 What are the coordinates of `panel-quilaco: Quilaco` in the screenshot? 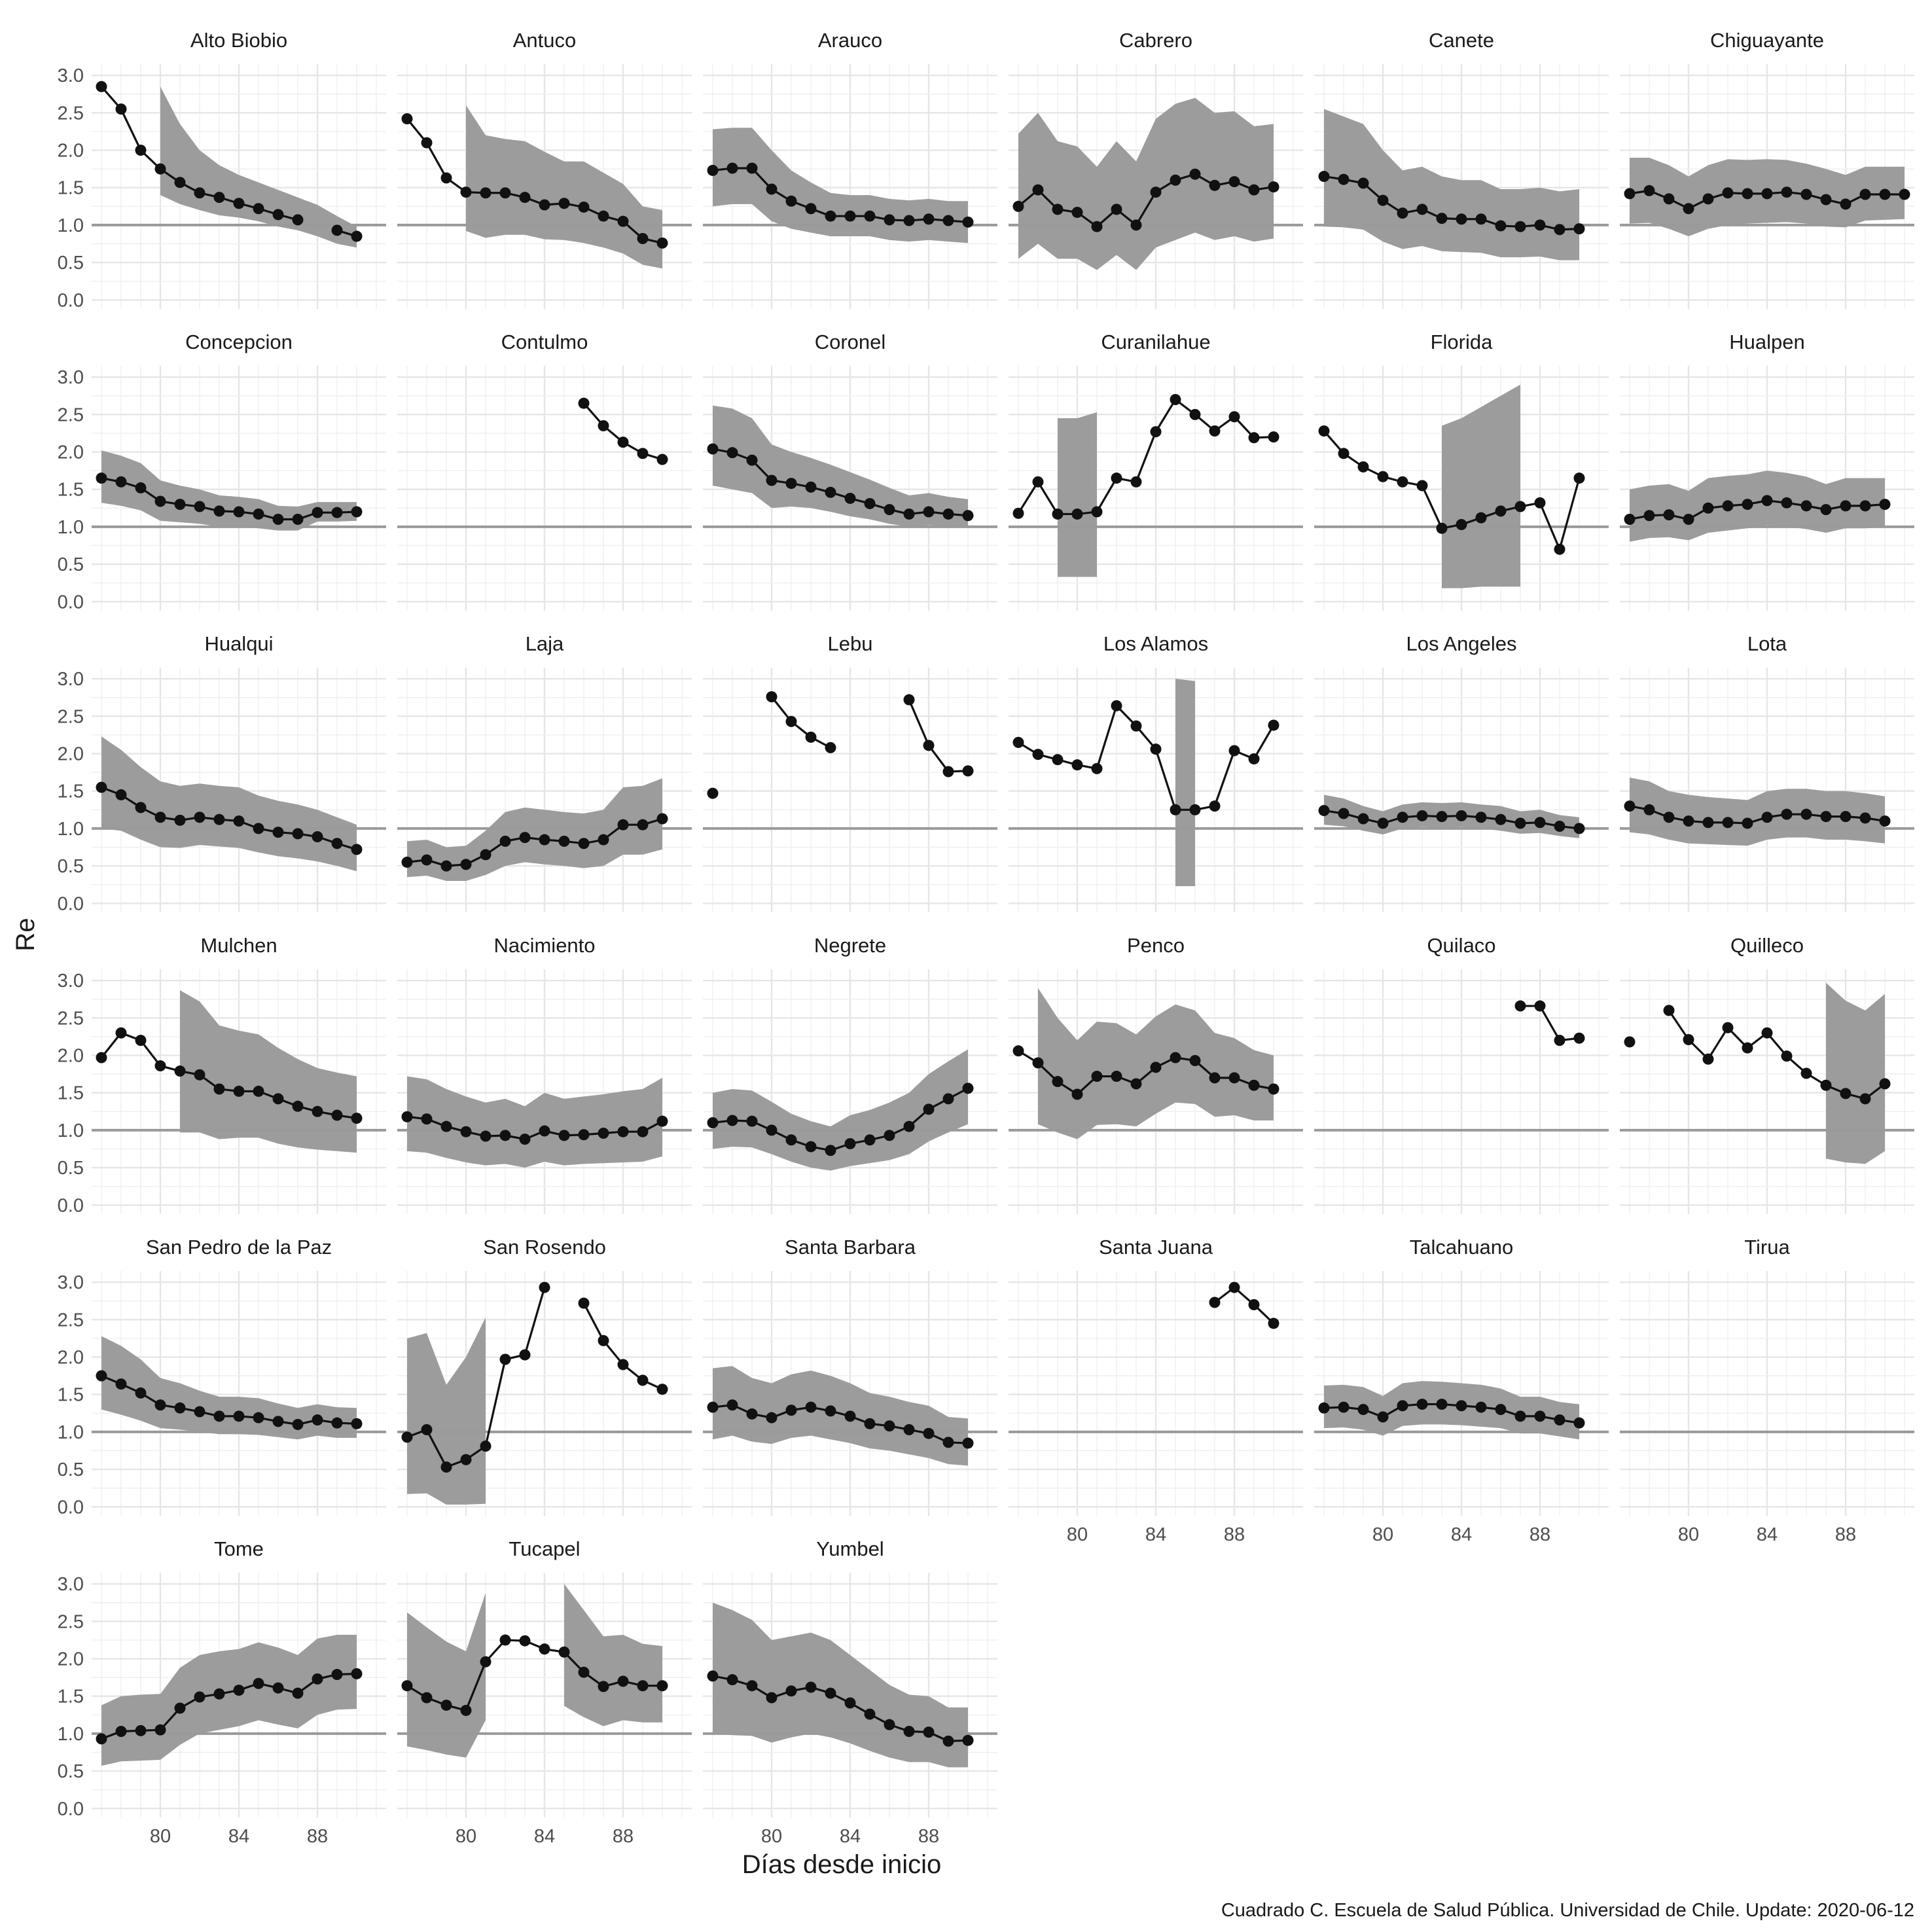 It's located at (1461, 1074).